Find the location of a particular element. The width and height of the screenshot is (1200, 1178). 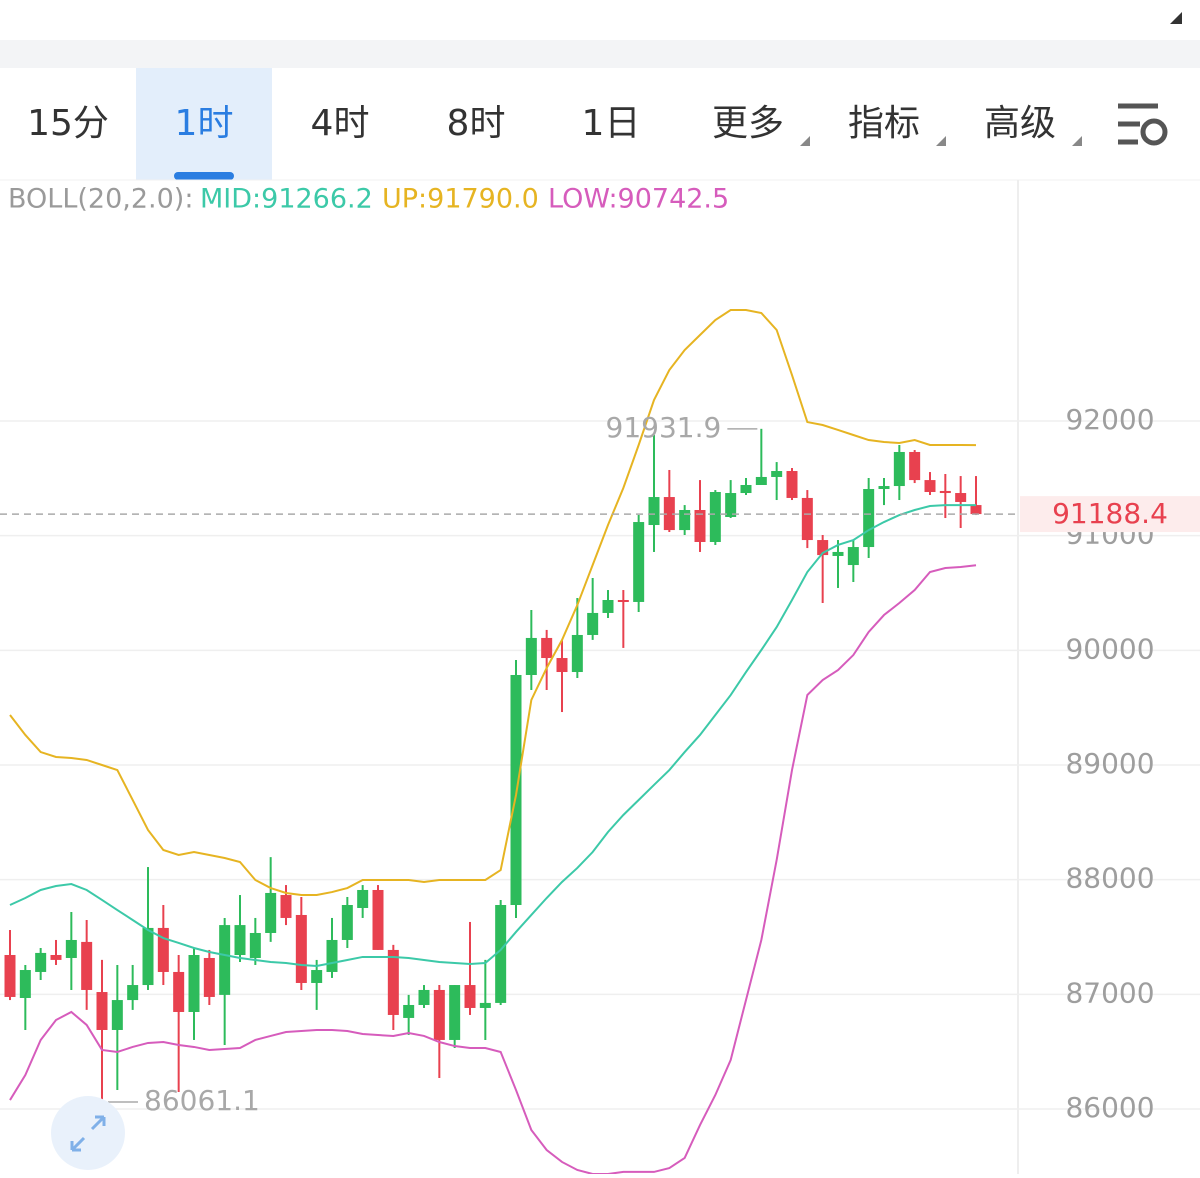

tab-selected-bg is located at coordinates (204, 124).